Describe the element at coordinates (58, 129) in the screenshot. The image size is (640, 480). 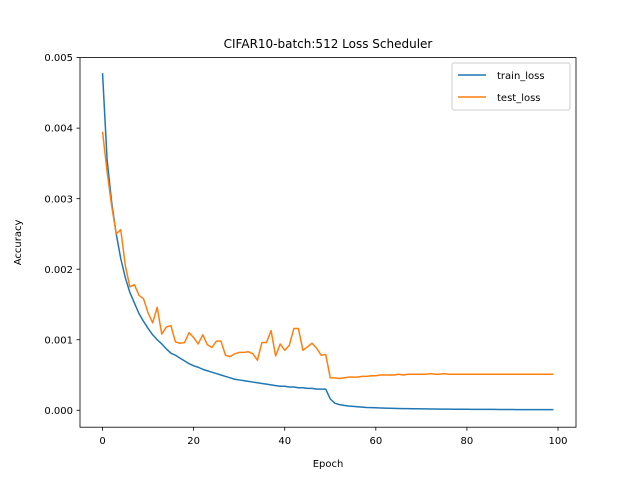
I see `y-tick-label: 0.004` at that location.